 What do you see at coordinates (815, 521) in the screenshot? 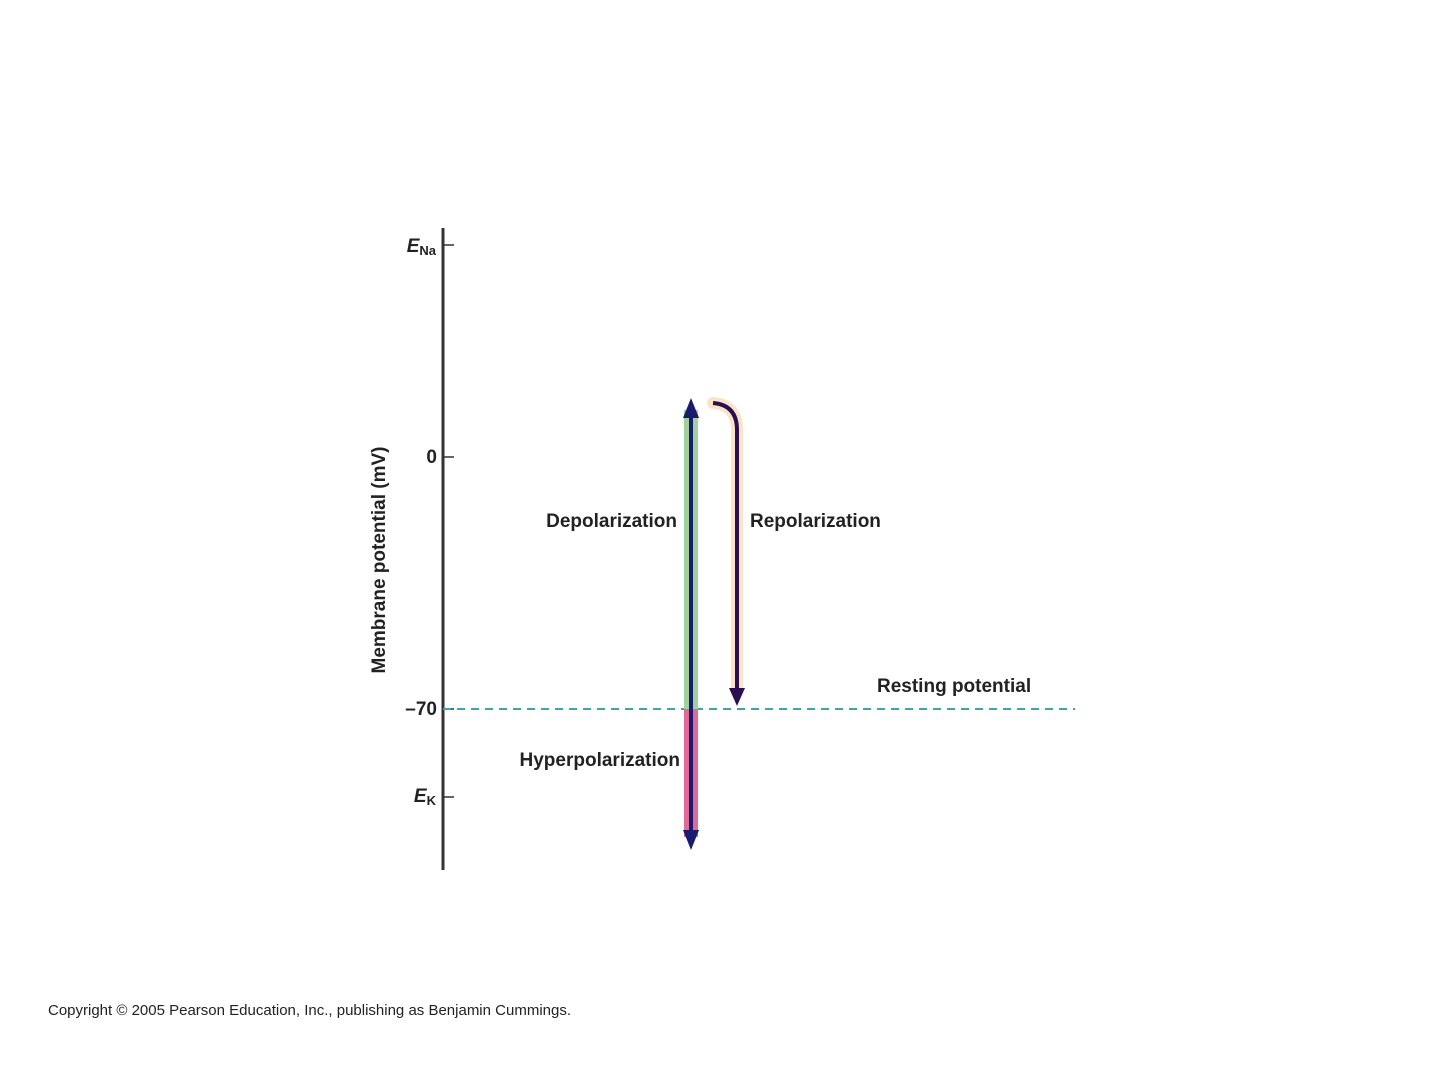
I see `repolarization-label: Repolarization` at bounding box center [815, 521].